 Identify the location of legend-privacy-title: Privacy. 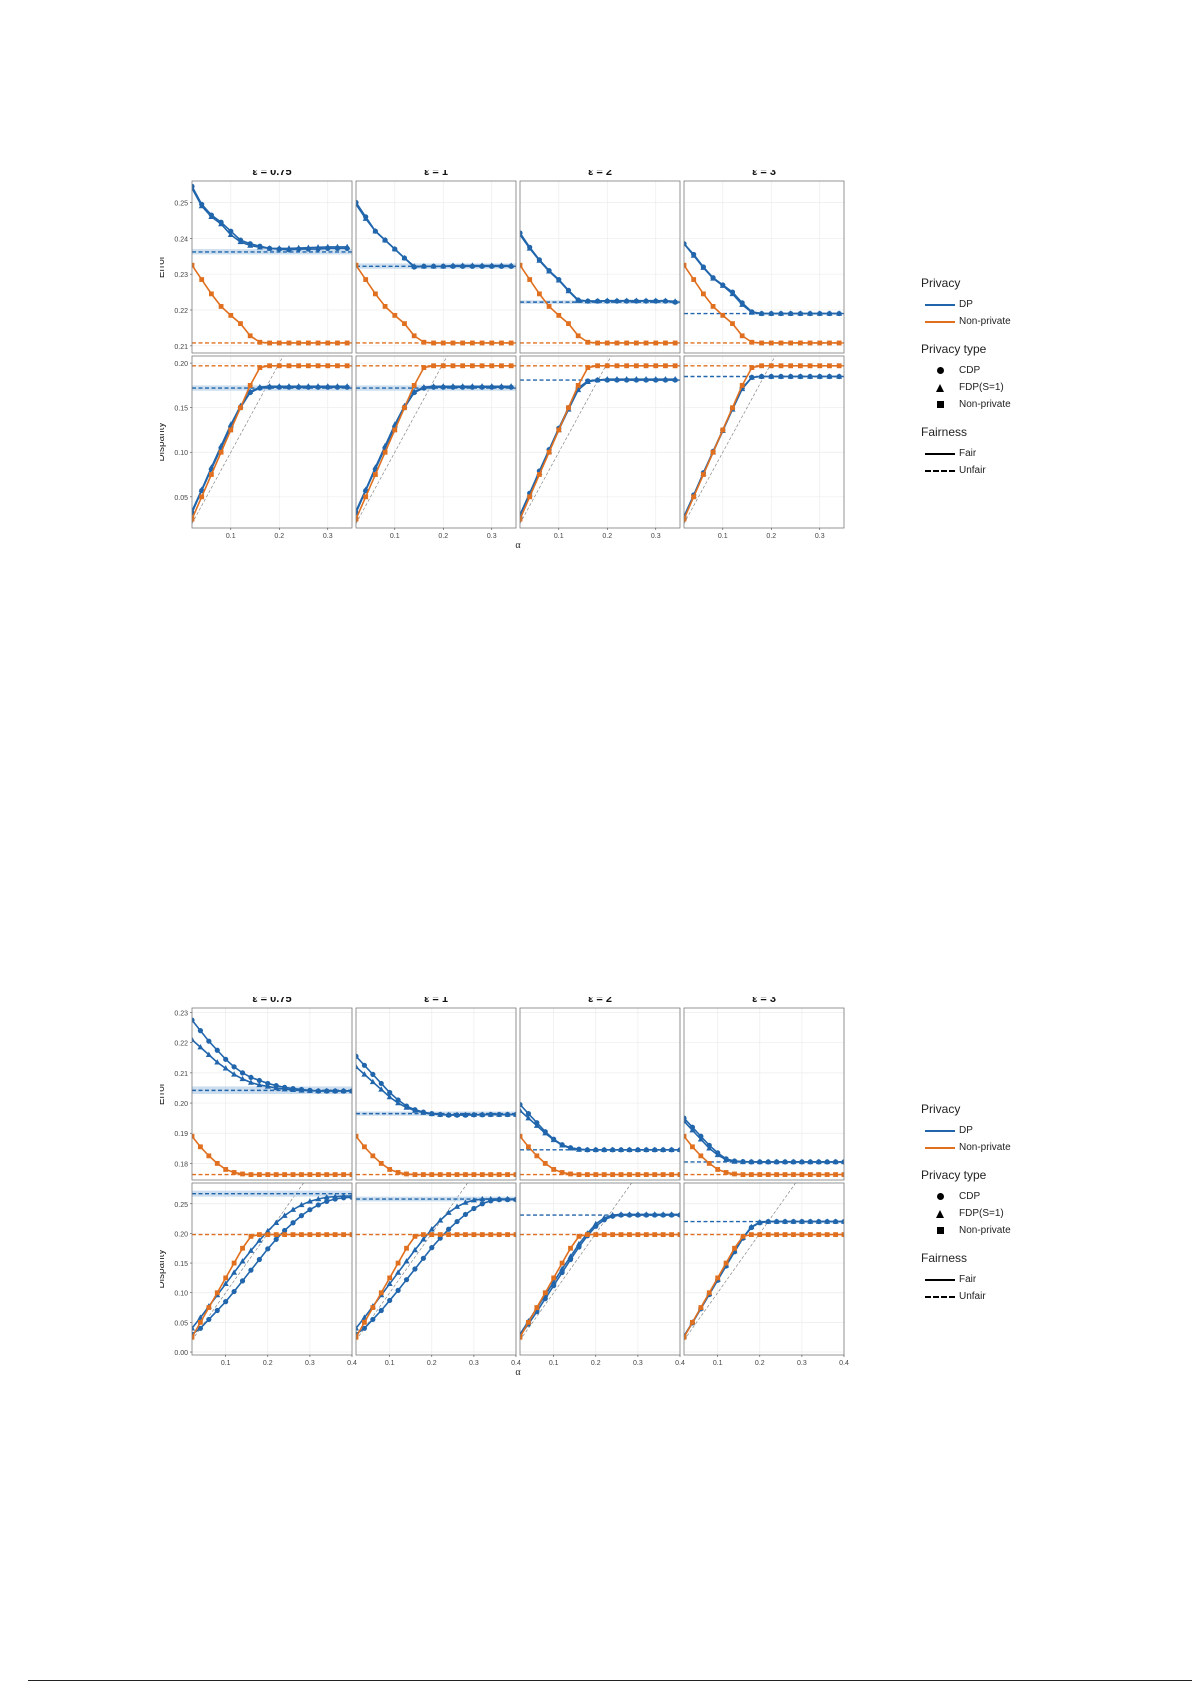
(941, 1109).